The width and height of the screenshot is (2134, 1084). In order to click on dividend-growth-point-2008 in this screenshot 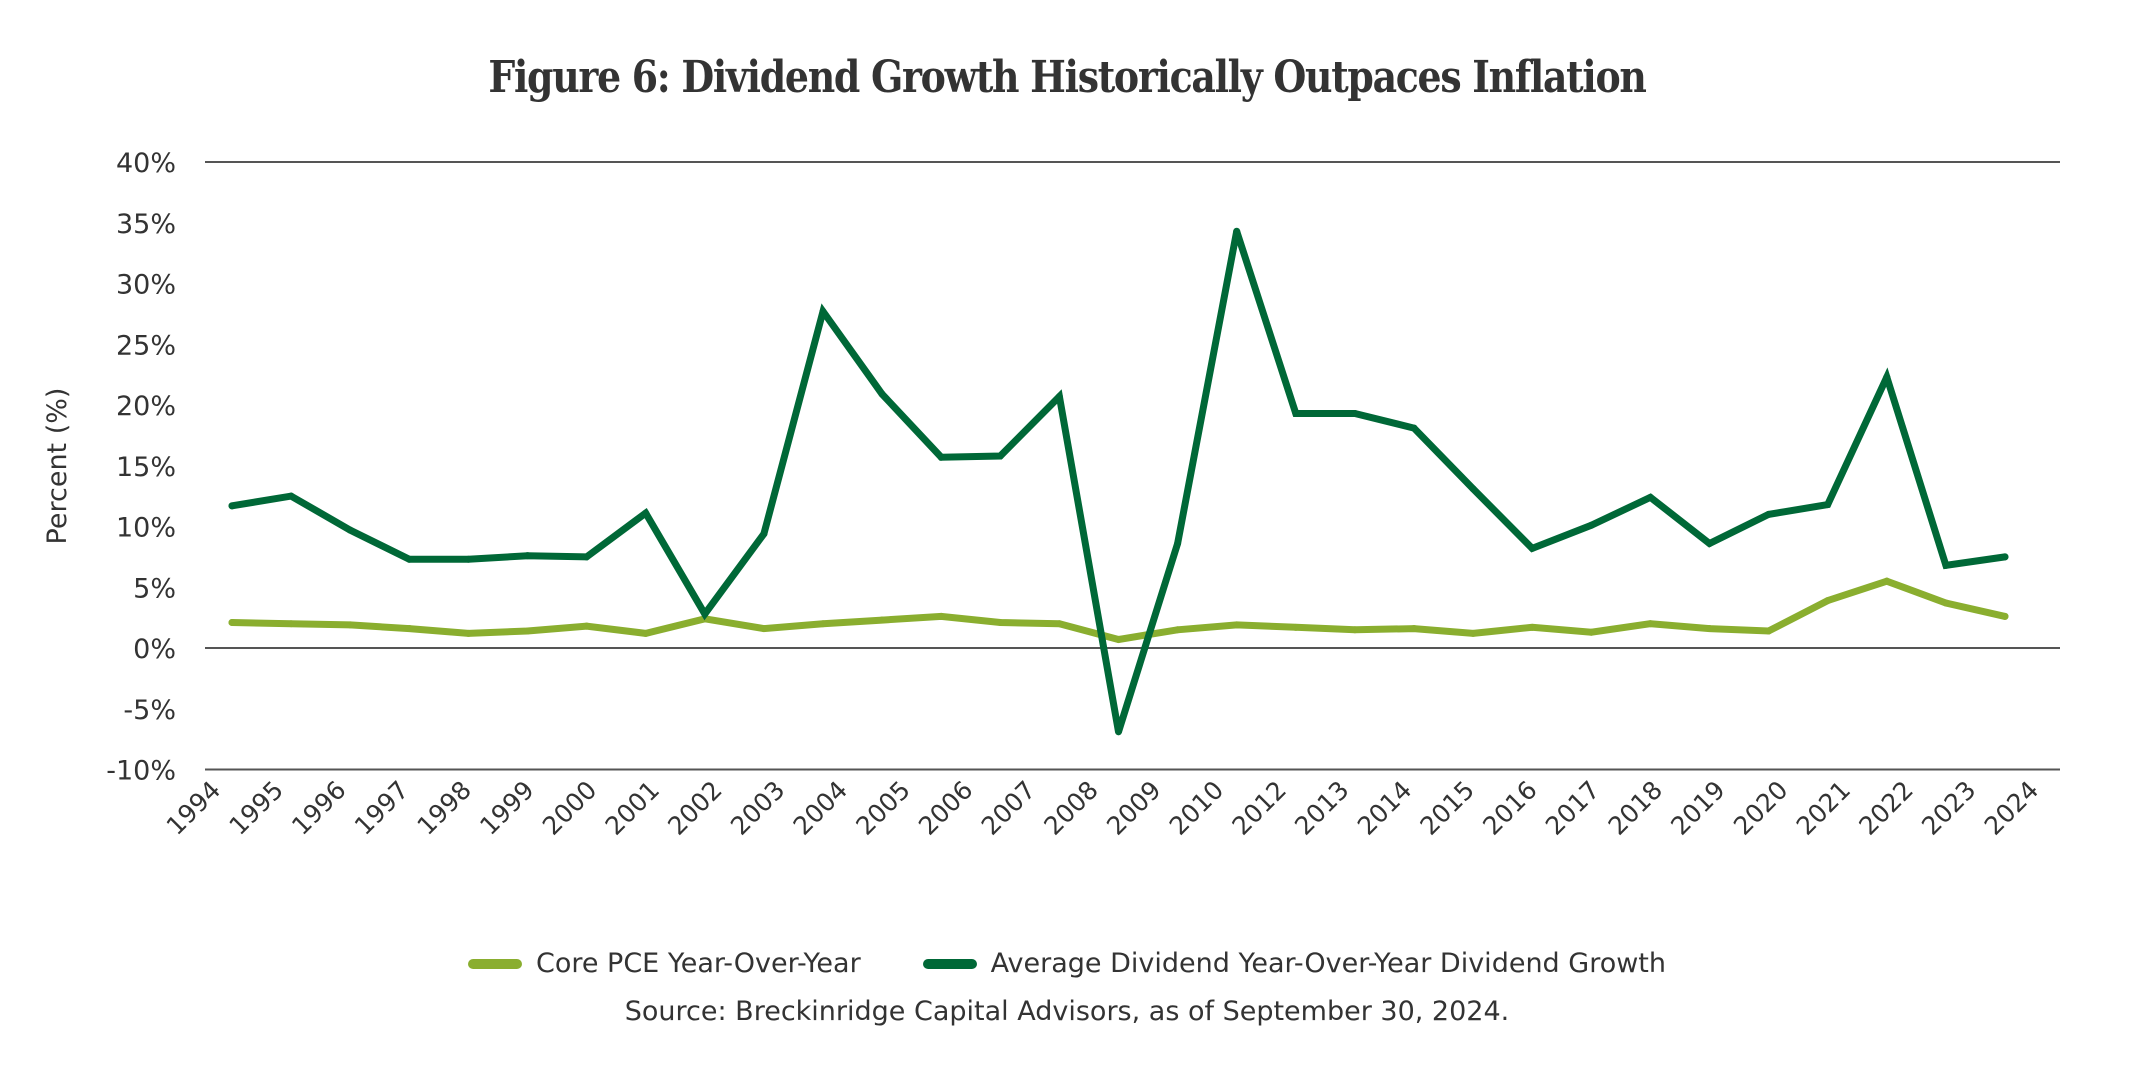, I will do `click(1059, 396)`.